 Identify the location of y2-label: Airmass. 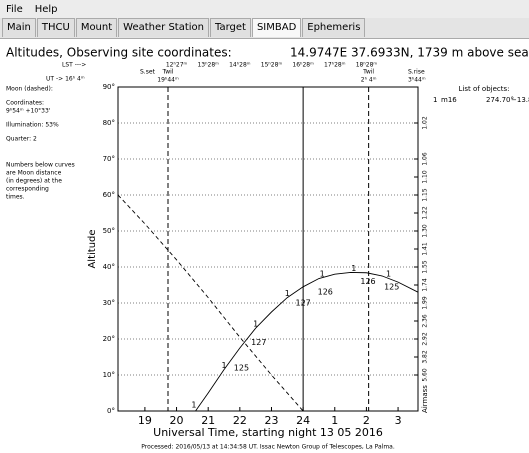
(425, 399).